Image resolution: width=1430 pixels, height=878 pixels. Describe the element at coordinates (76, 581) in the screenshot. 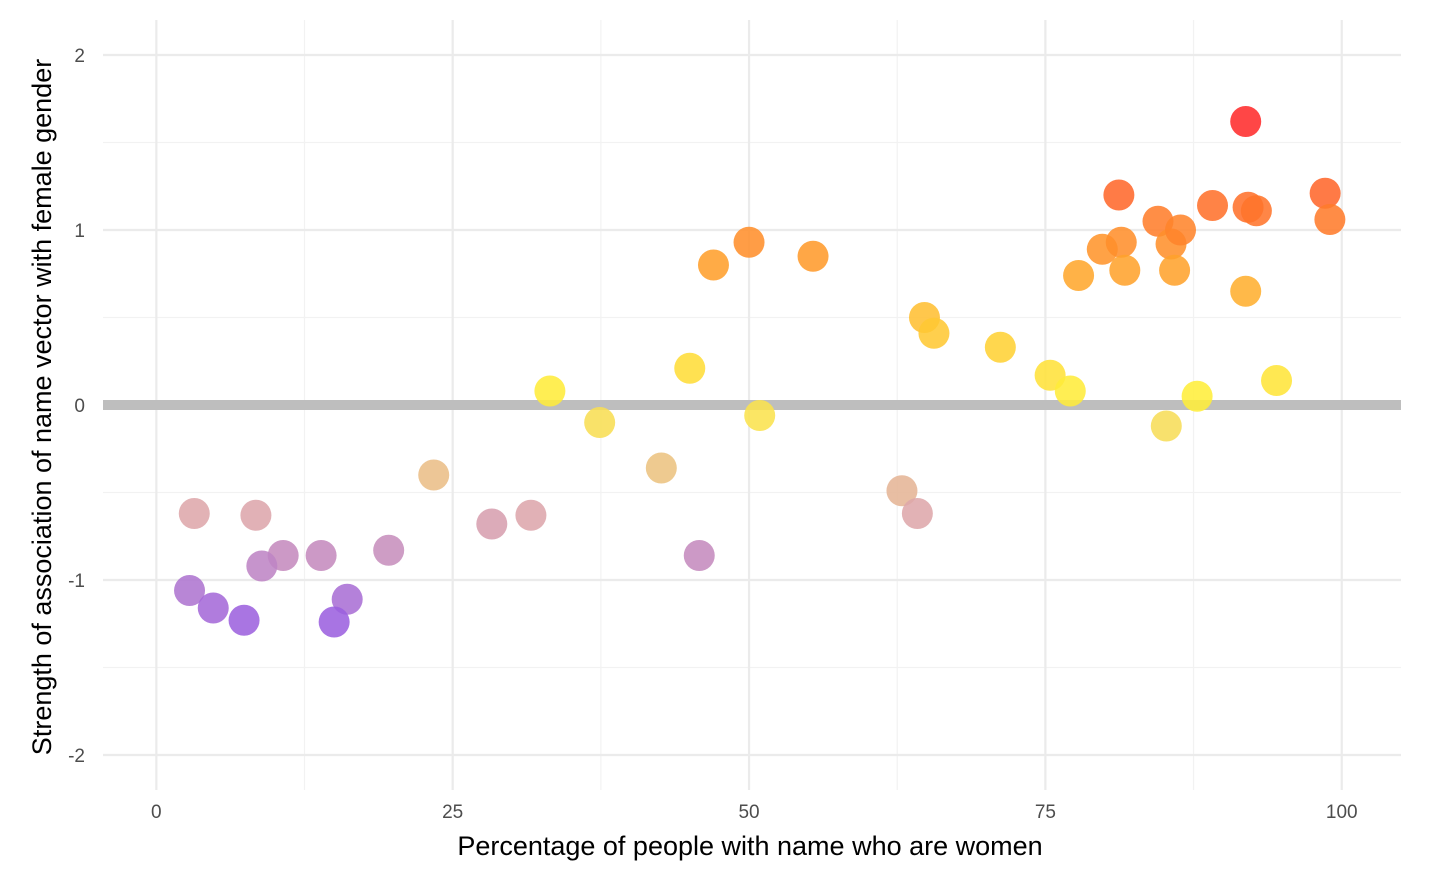

I see `y-tick-label: -1` at that location.